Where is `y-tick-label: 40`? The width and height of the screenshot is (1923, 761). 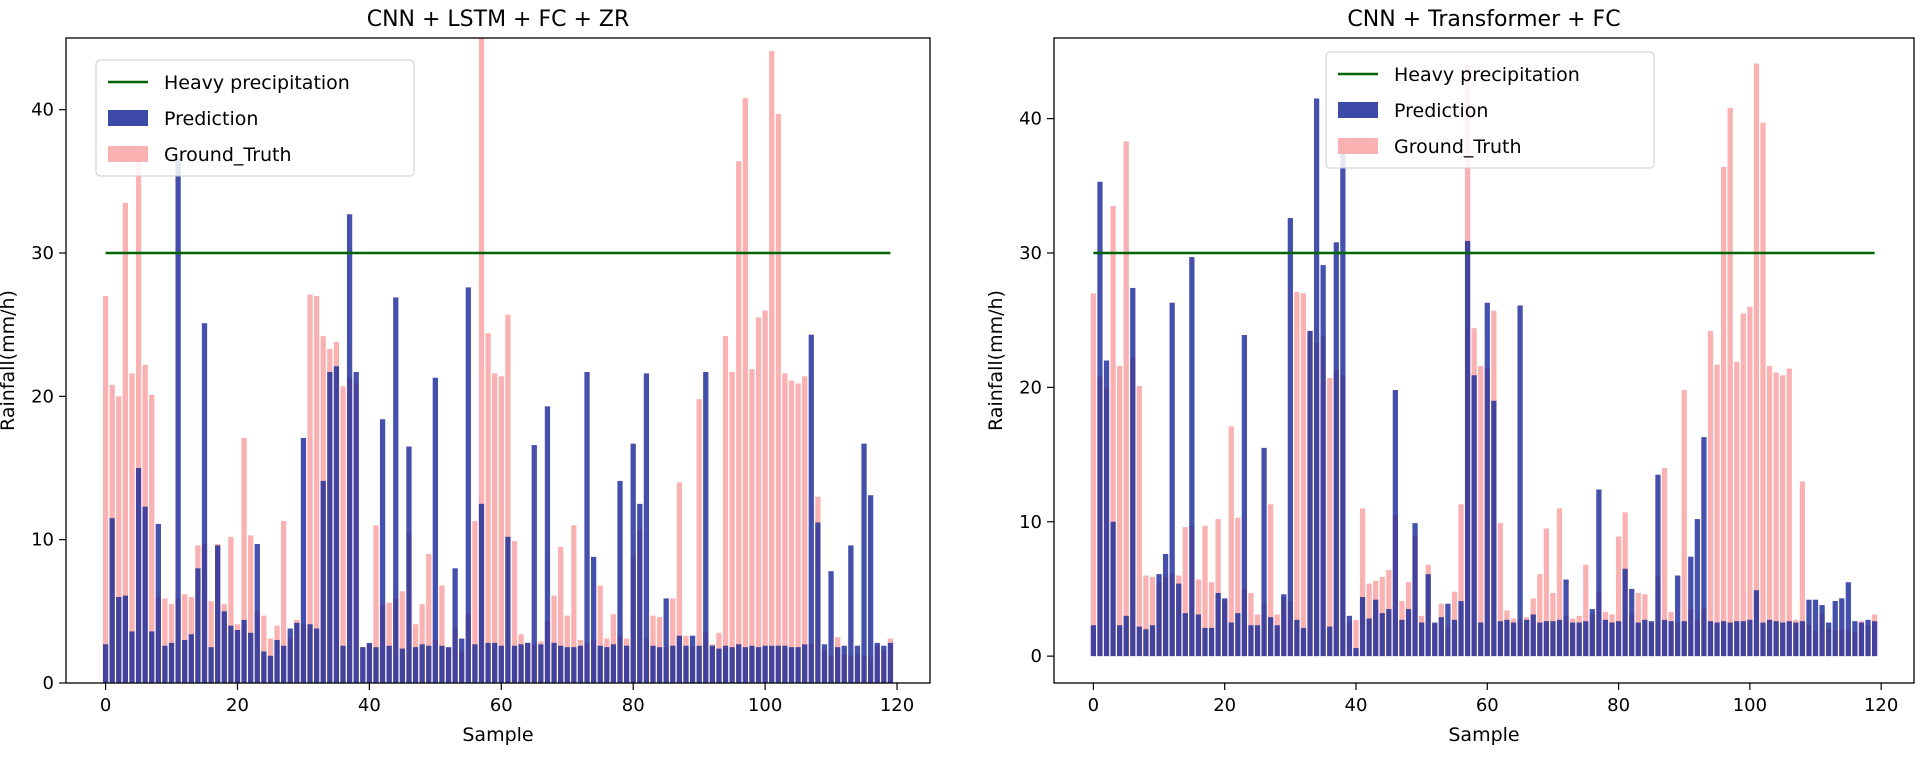
y-tick-label: 40 is located at coordinates (1030, 119).